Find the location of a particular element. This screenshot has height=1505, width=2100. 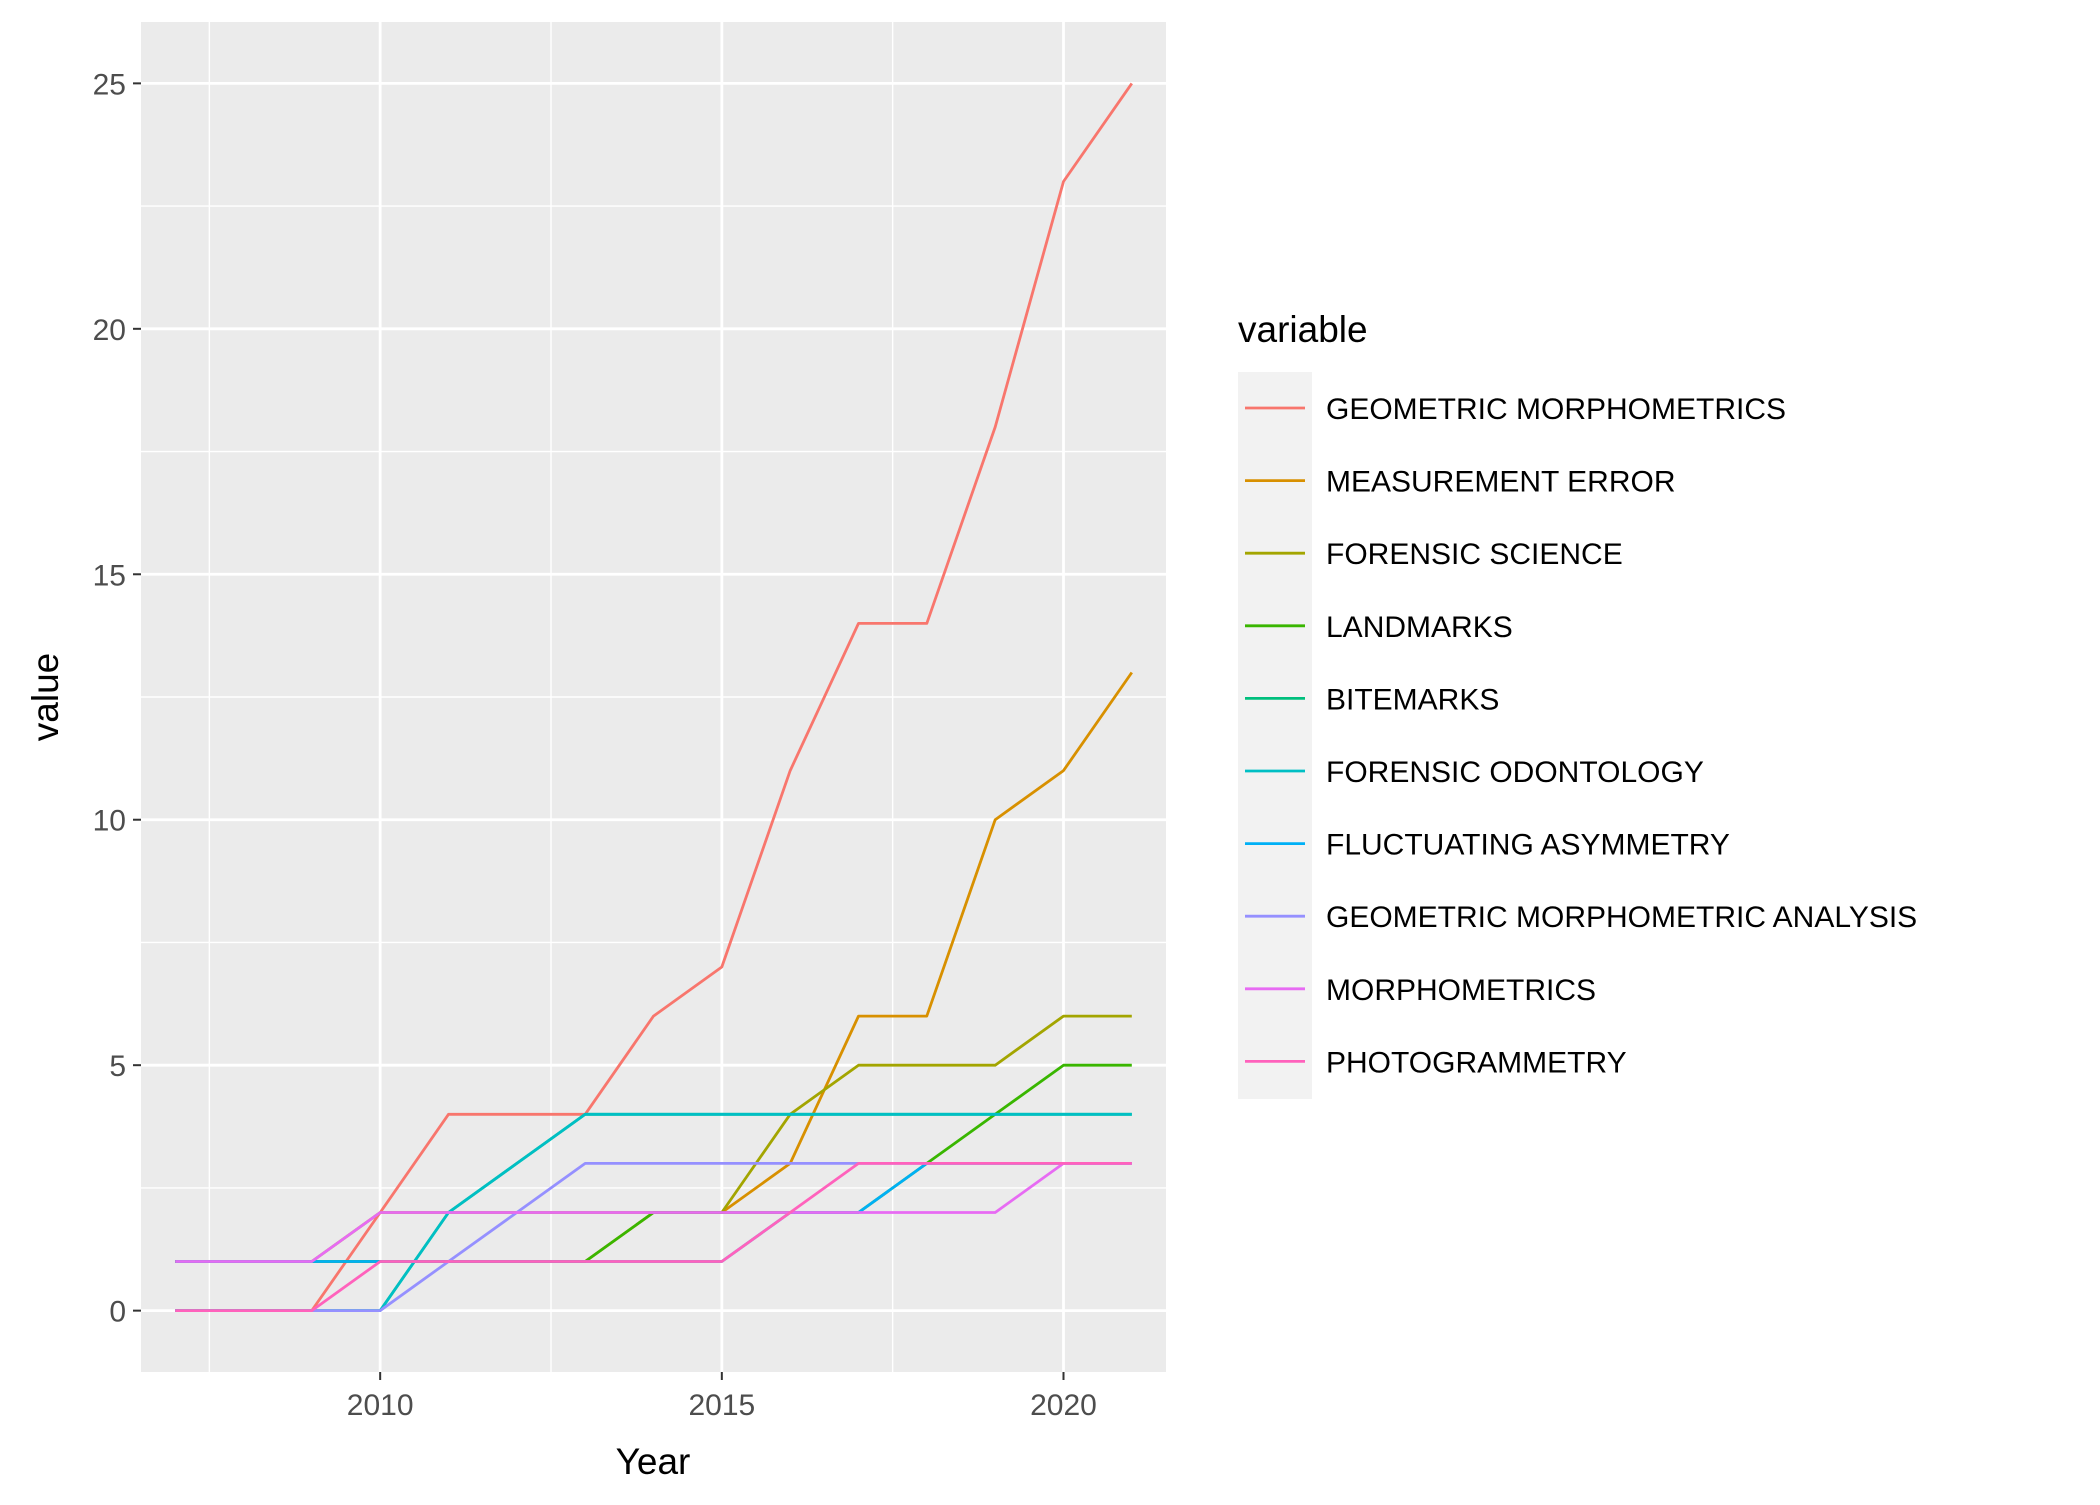

y-axis-title: value is located at coordinates (45, 697).